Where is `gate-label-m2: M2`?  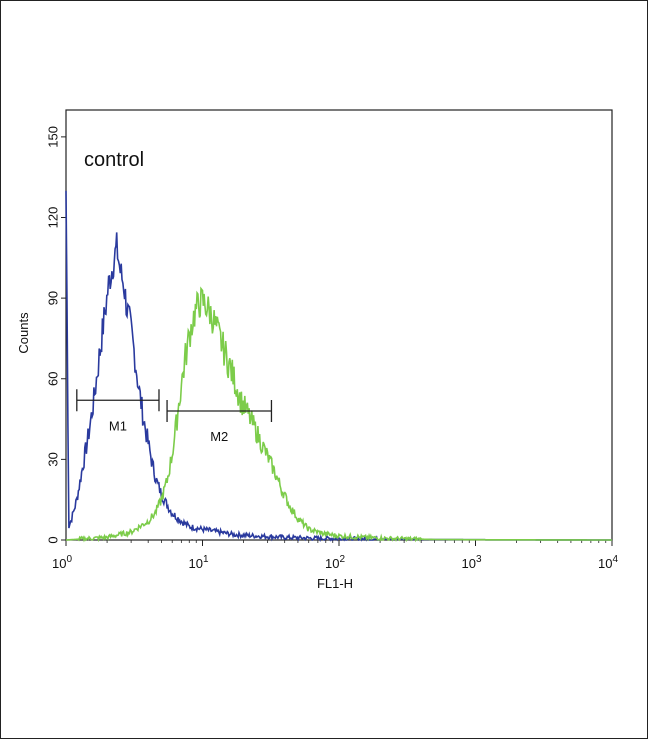
gate-label-m2: M2 is located at coordinates (219, 436).